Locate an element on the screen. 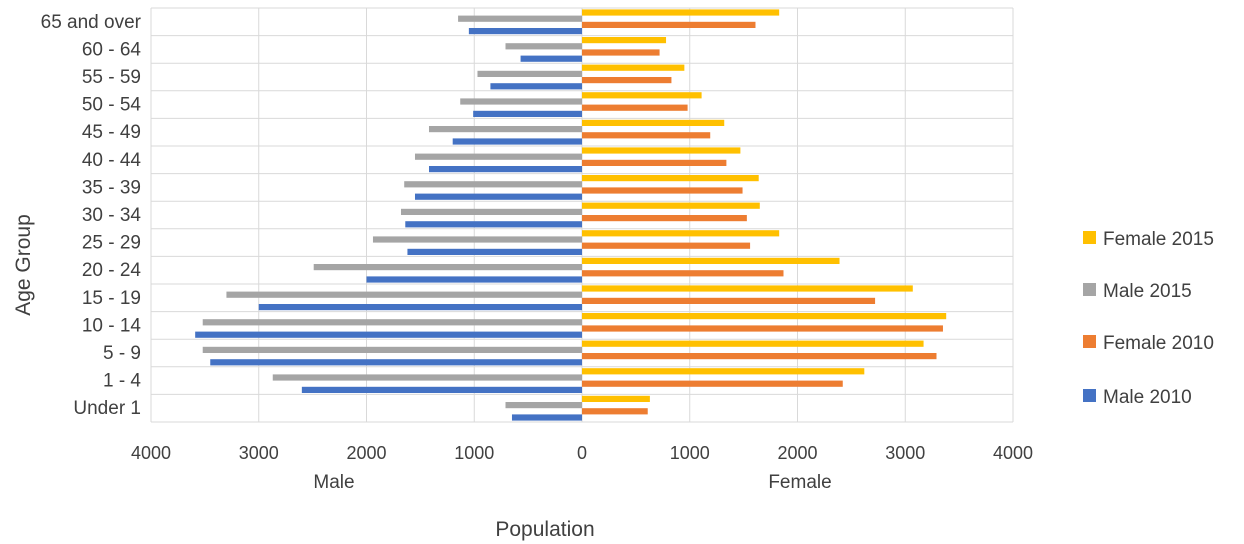  legend-label: Female 2010 is located at coordinates (1158, 343).